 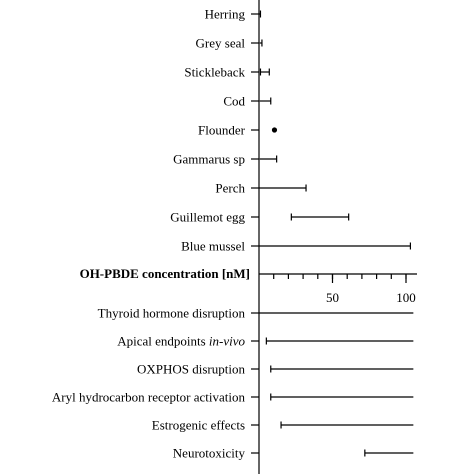 I want to click on bottom-category-label: OXPHOS disruption, so click(x=191, y=369).